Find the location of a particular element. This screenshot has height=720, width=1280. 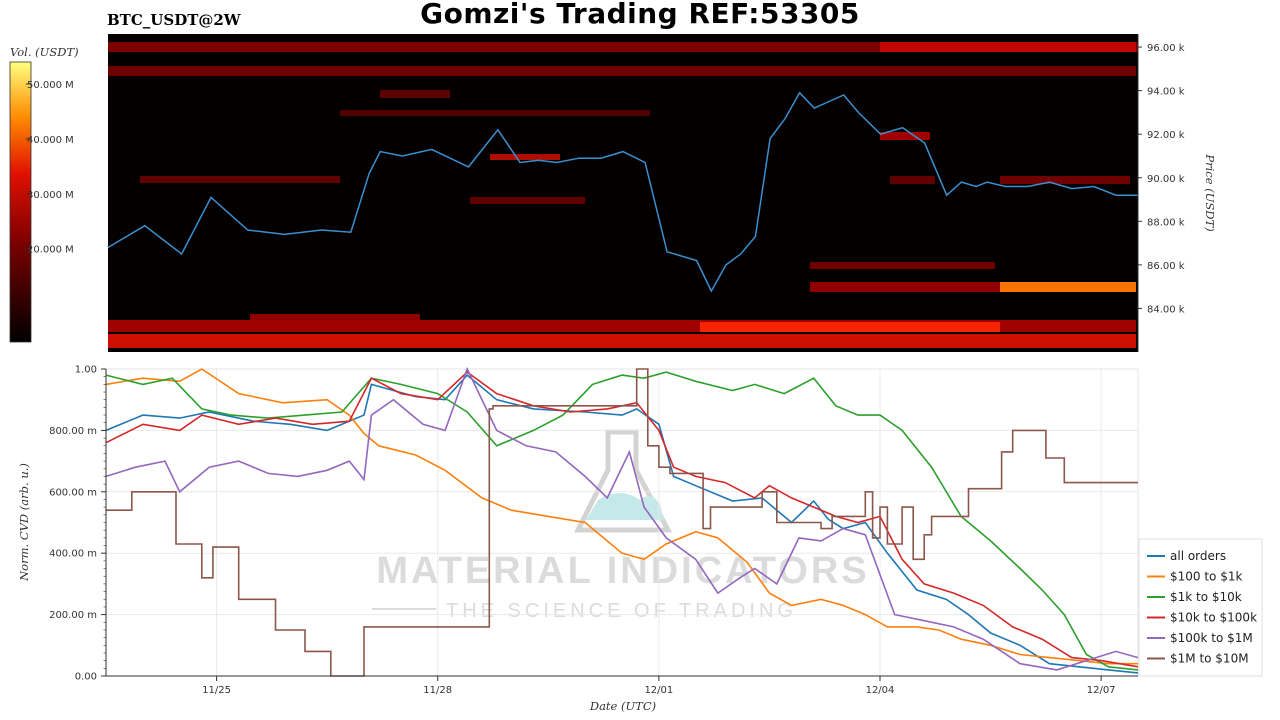

cvd-y-tick-label: 800.00 m is located at coordinates (73, 431).